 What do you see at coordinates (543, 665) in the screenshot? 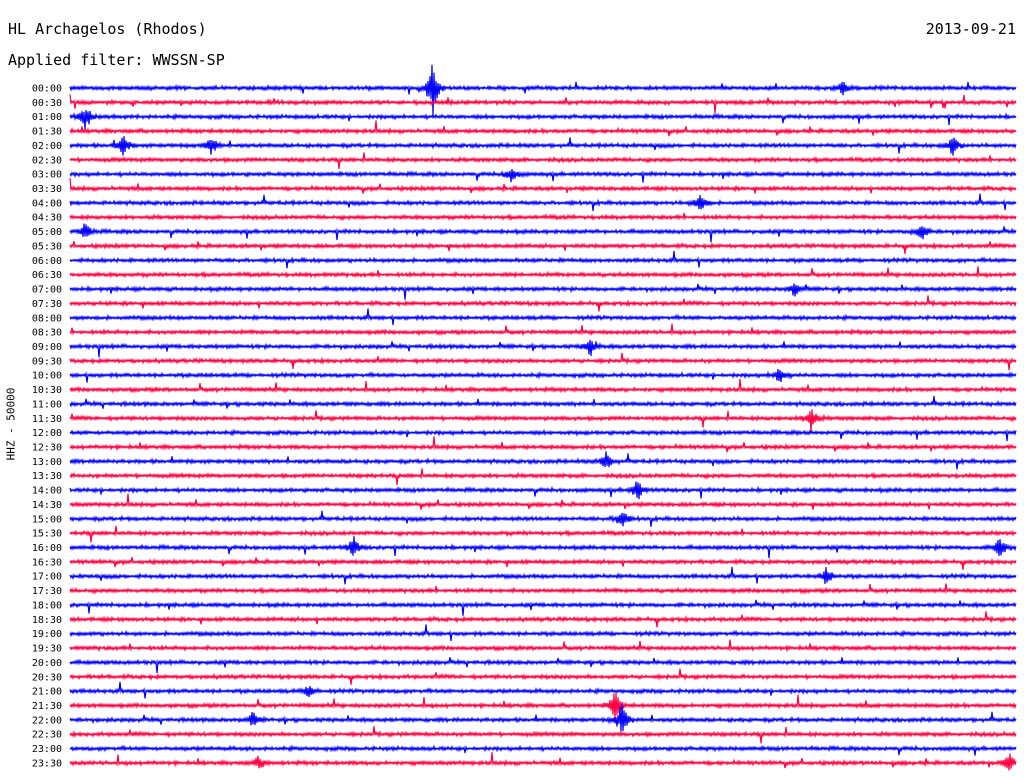
I see `trace-row-2000` at bounding box center [543, 665].